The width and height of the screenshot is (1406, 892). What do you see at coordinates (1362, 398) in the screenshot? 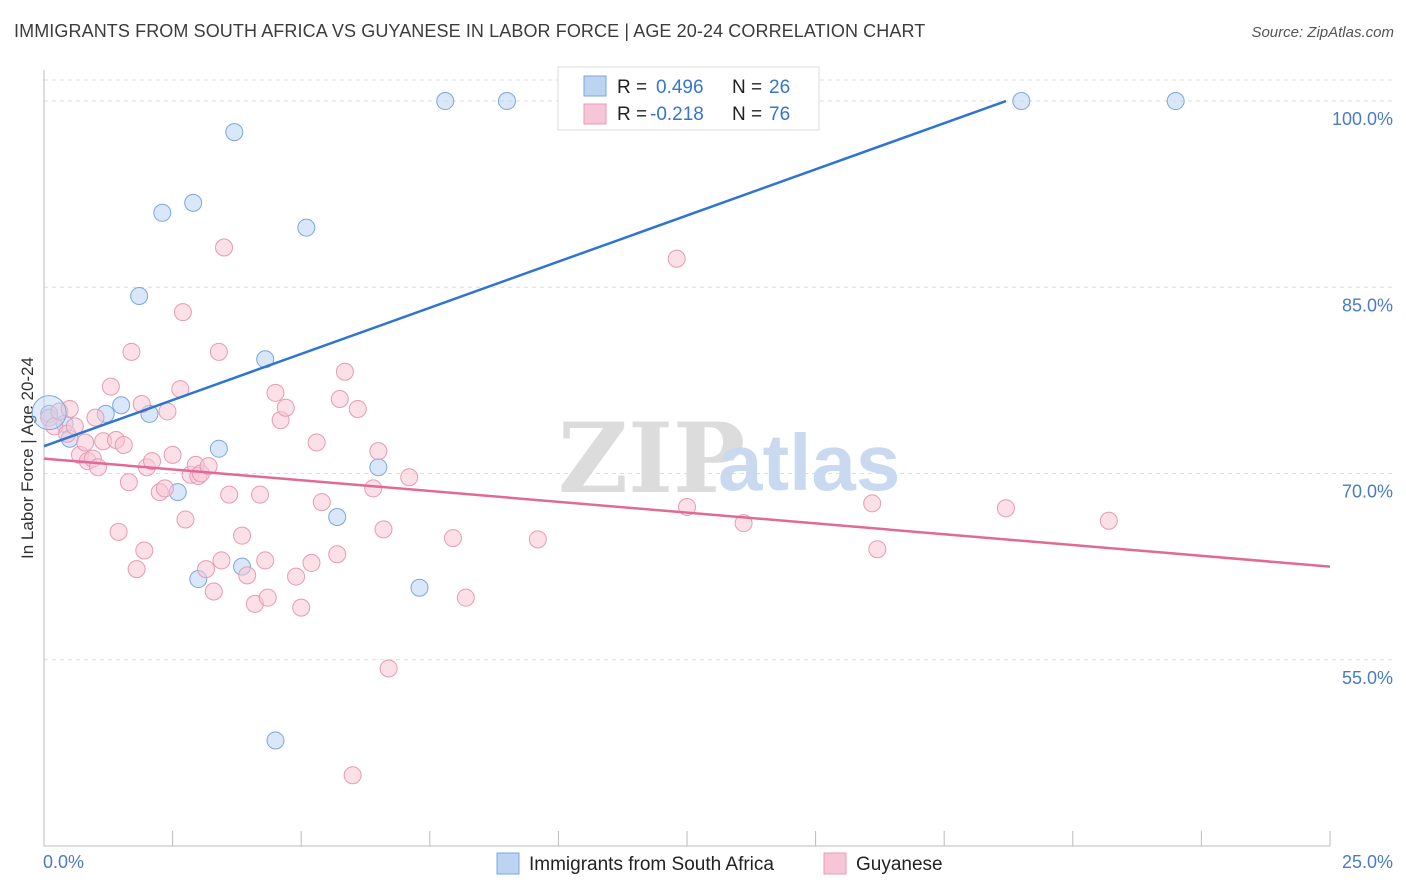
I see `y-tick-labels: 100.0% 85.0% 70.0% 55.0%` at bounding box center [1362, 398].